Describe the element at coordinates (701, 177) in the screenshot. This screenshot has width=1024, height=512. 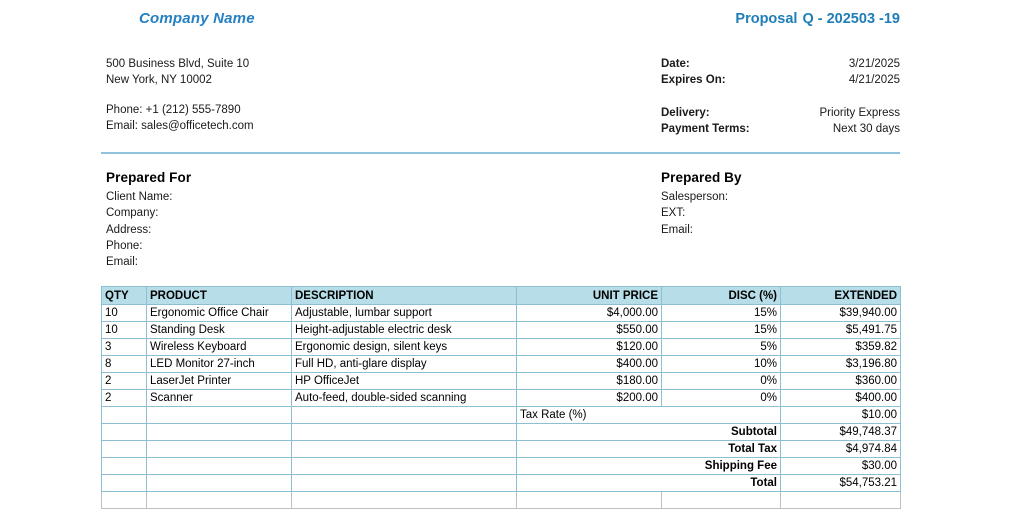
I see `prepared-by-heading: Prepared By` at that location.